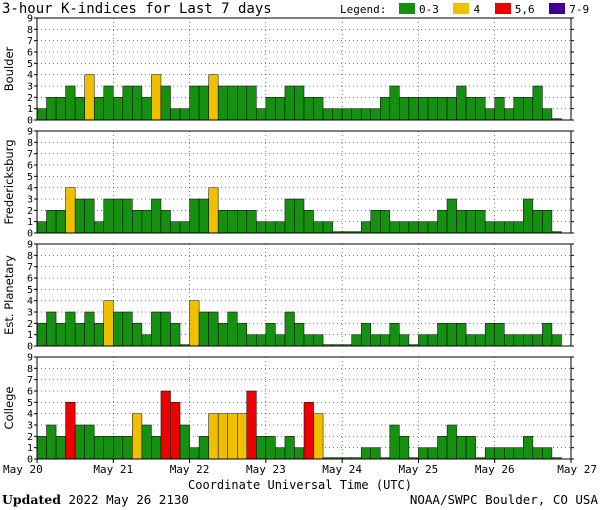  I want to click on legend-item-label: 5,6, so click(524, 9).